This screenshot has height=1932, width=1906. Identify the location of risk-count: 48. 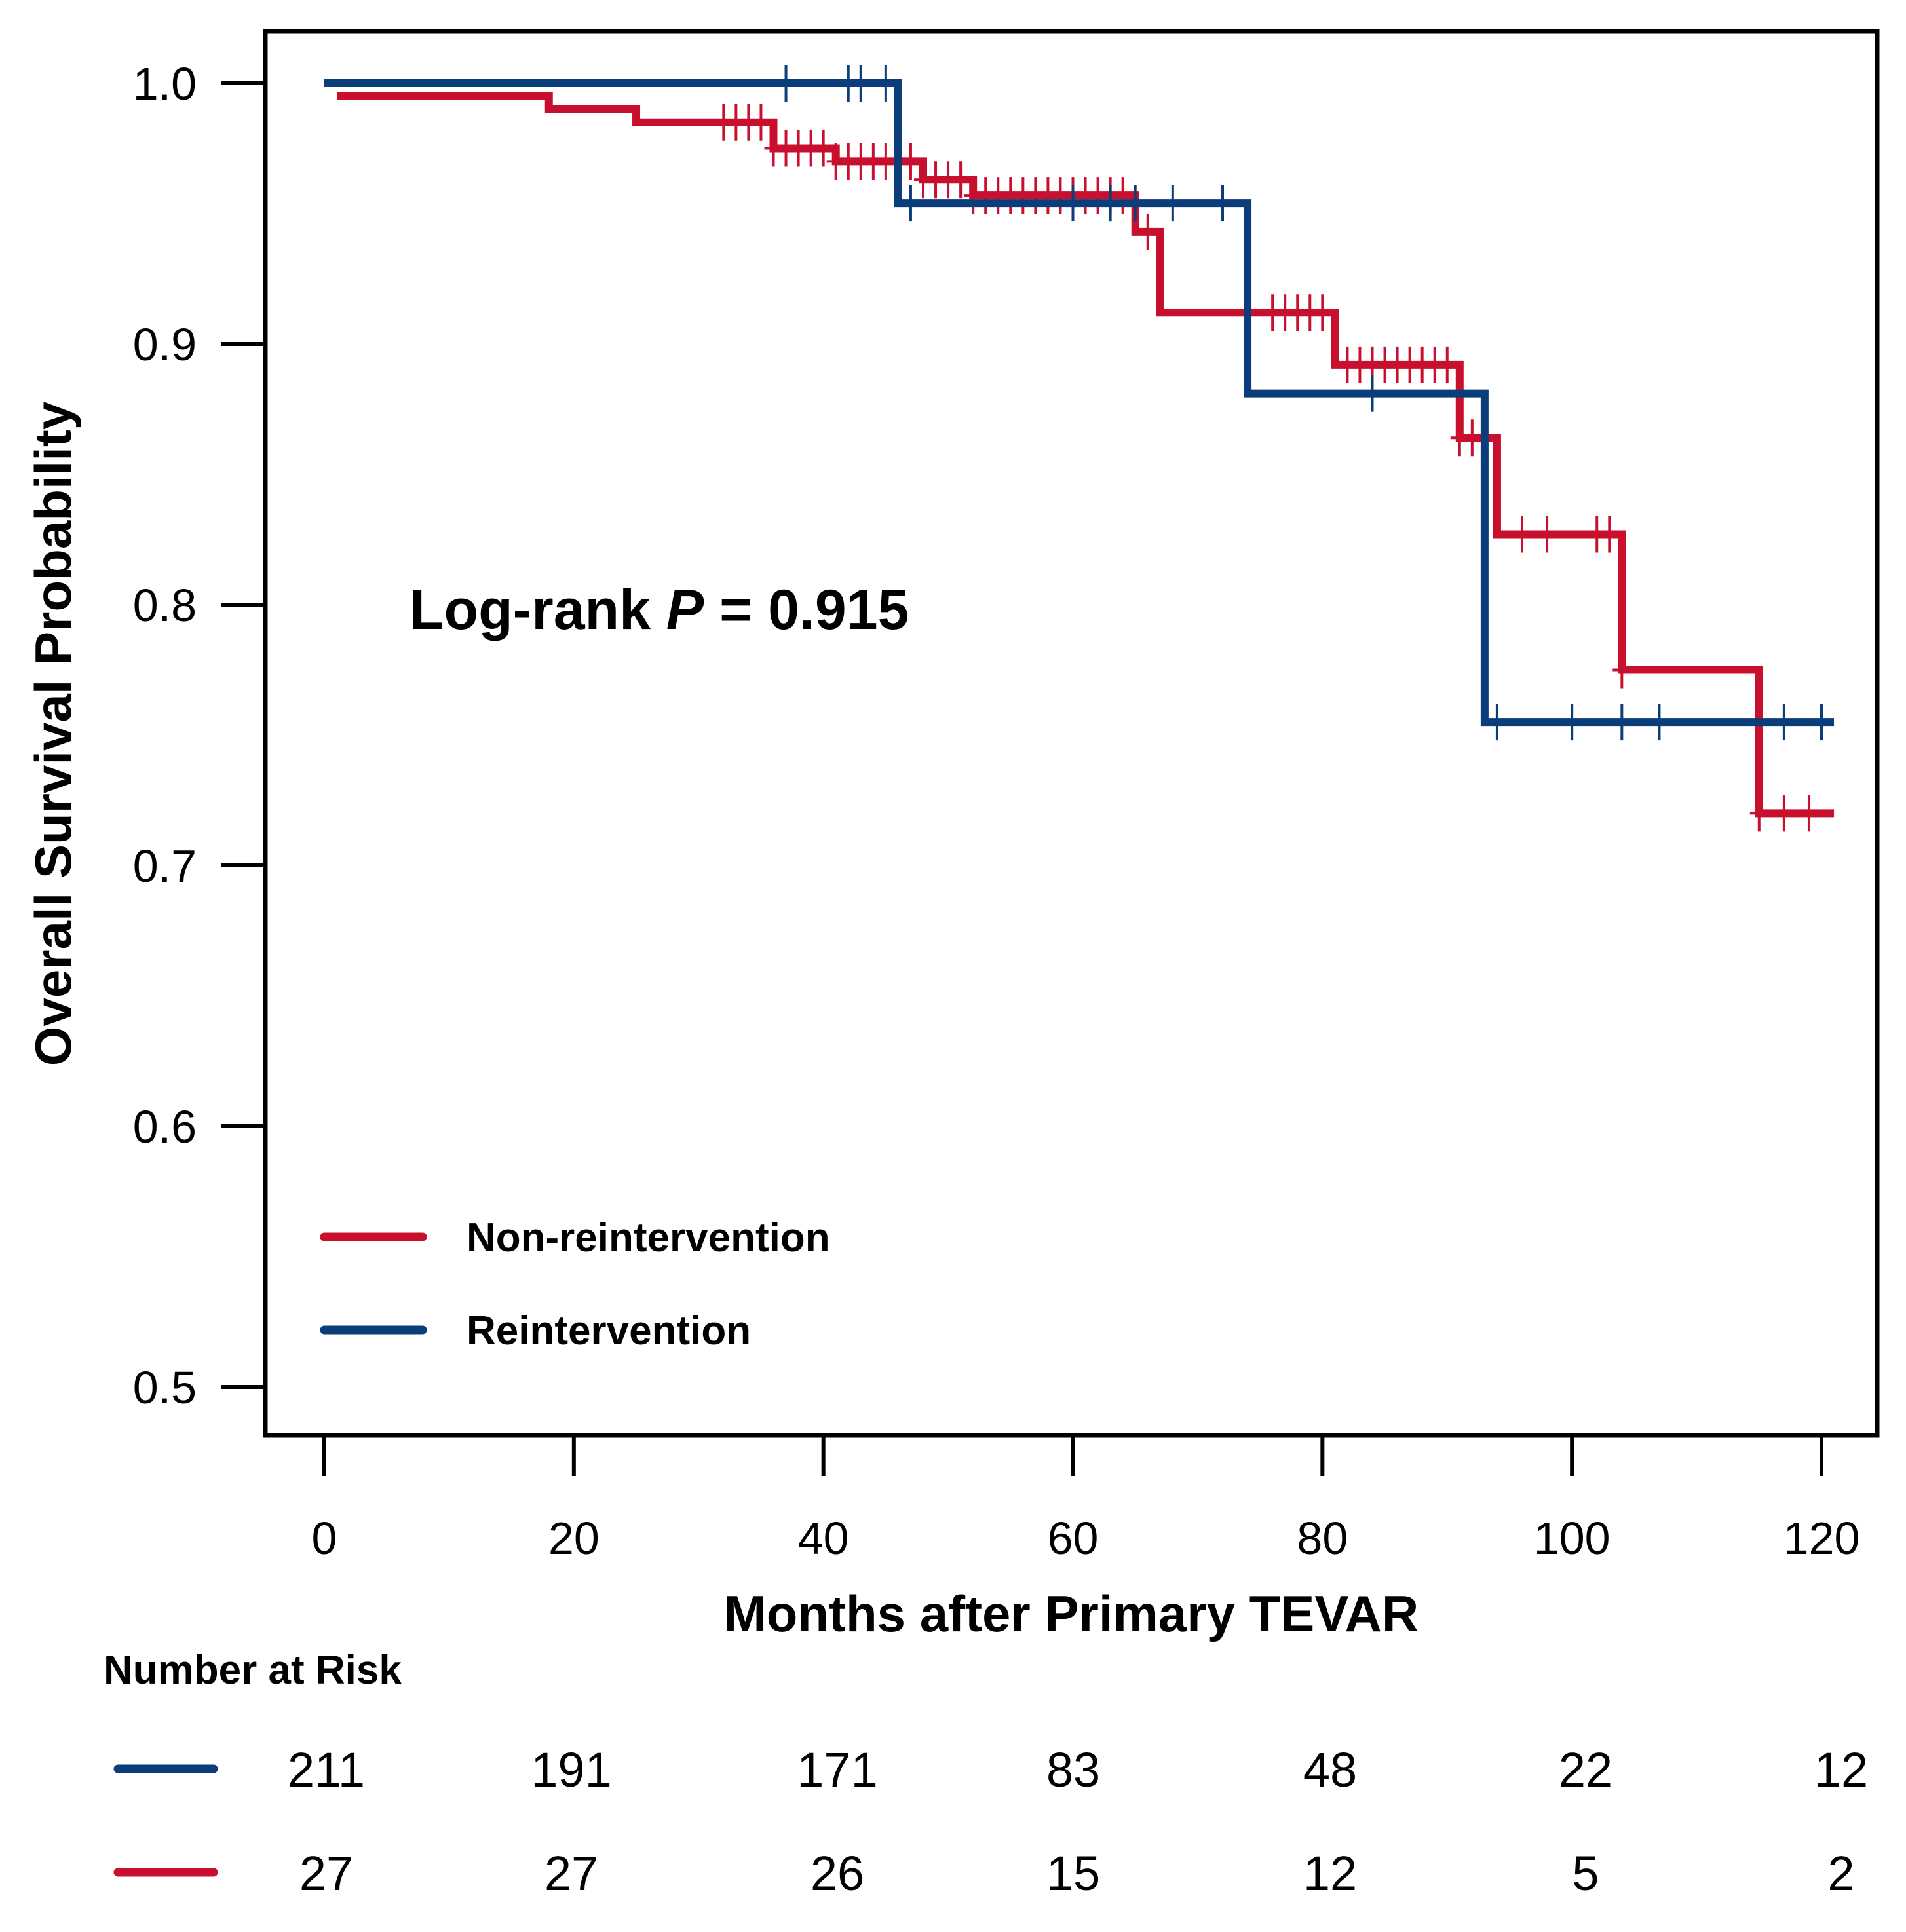
(1330, 1770).